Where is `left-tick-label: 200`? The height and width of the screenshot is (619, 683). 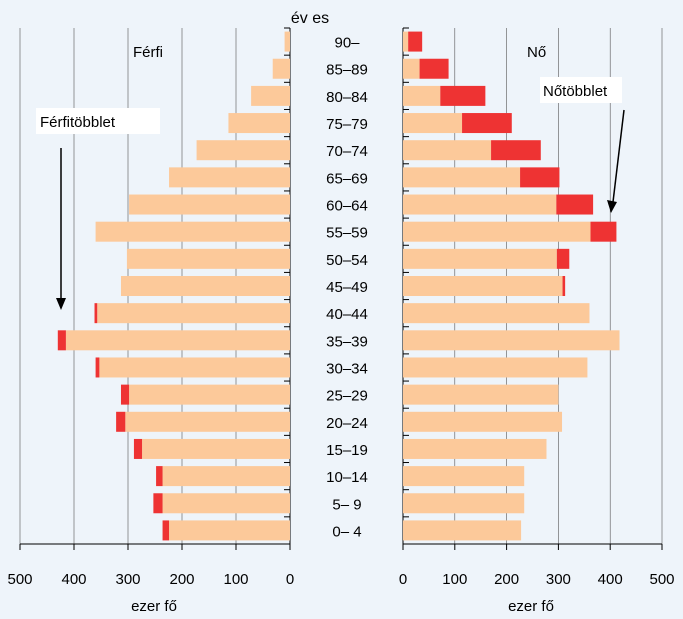
left-tick-label: 200 is located at coordinates (181, 579).